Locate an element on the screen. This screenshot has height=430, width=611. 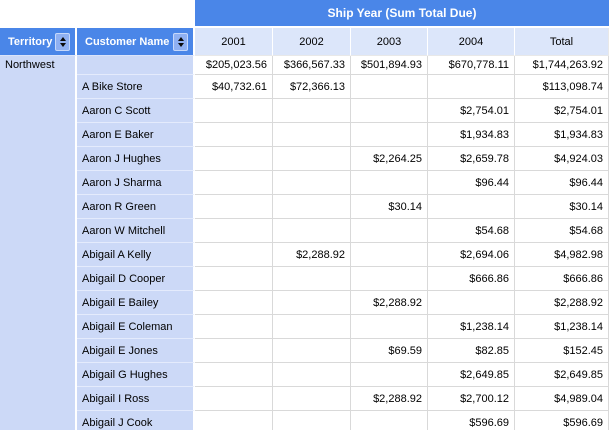
year-value-cell: $2,659.78 is located at coordinates (471, 159).